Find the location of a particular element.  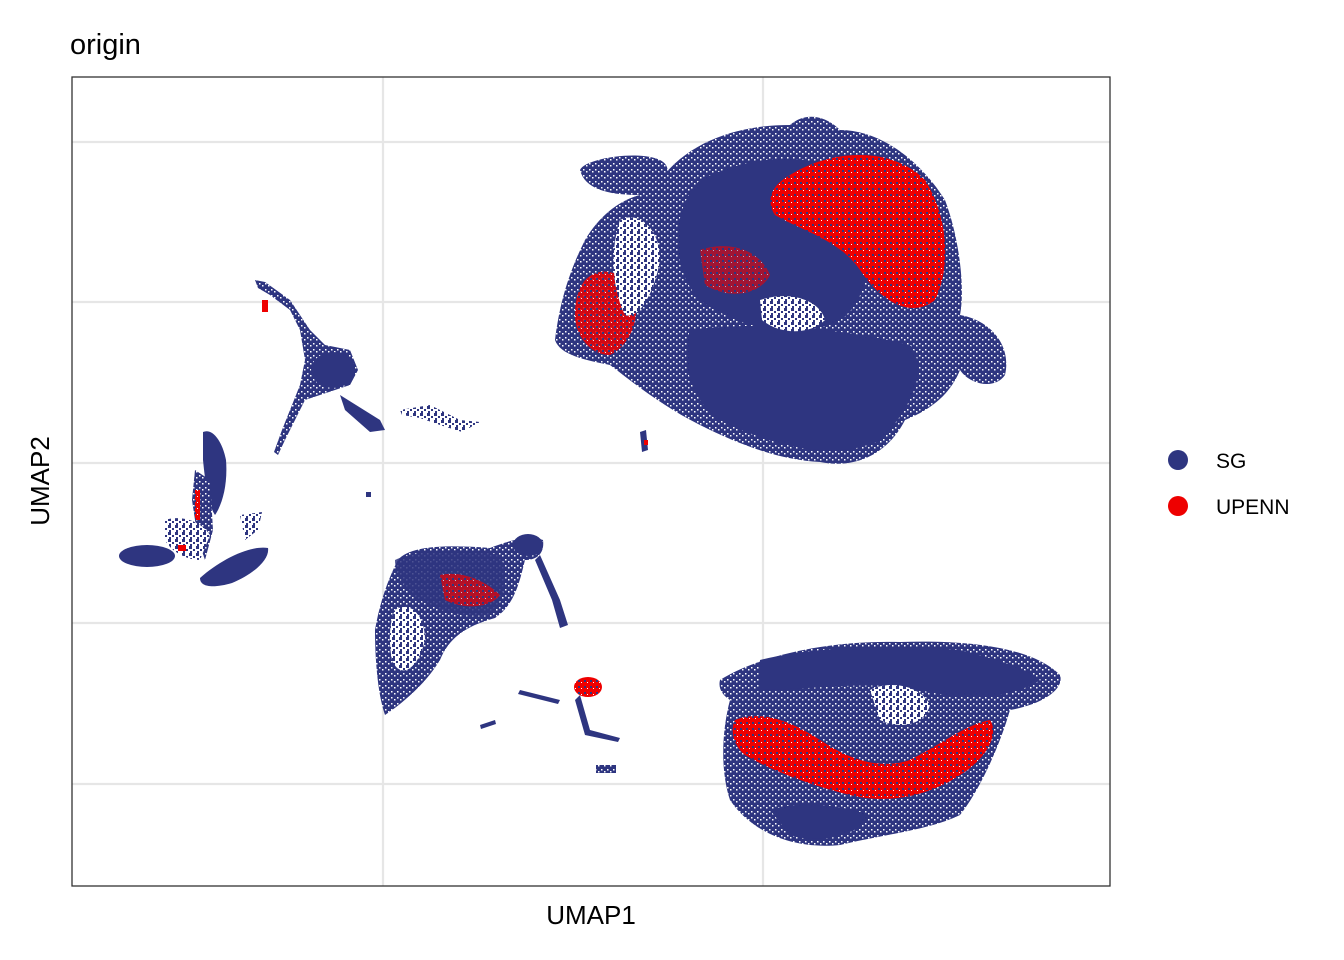

cluster-middle is located at coordinates (497, 653).